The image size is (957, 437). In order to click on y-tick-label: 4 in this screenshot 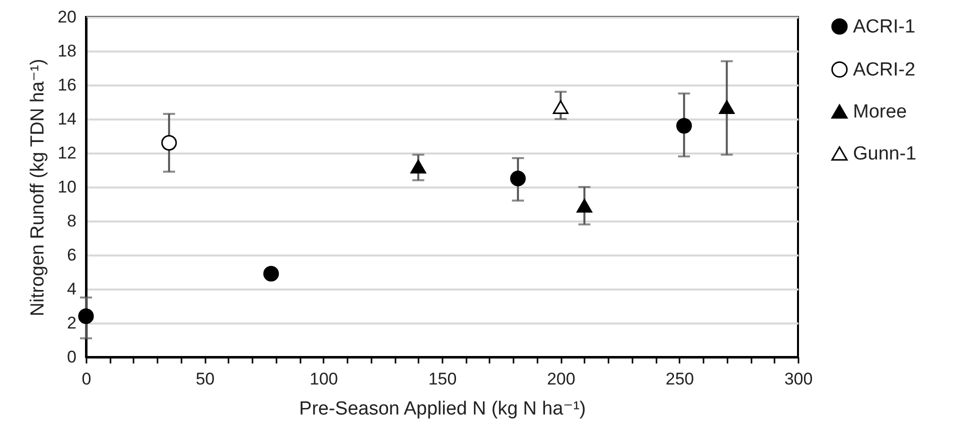, I will do `click(71, 289)`.